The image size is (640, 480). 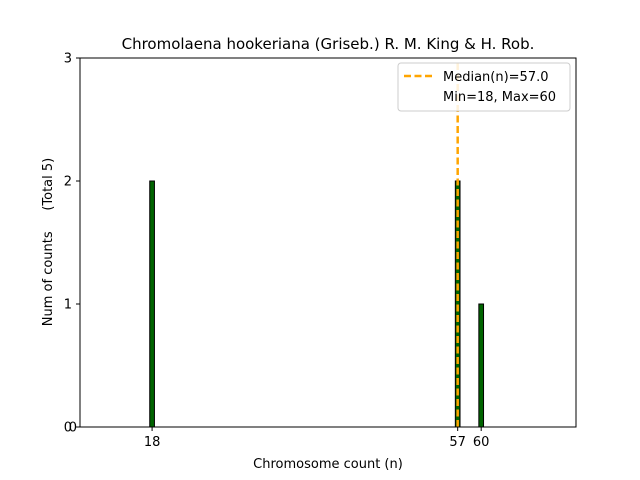 What do you see at coordinates (481, 442) in the screenshot?
I see `x-tick-label-60: 60` at bounding box center [481, 442].